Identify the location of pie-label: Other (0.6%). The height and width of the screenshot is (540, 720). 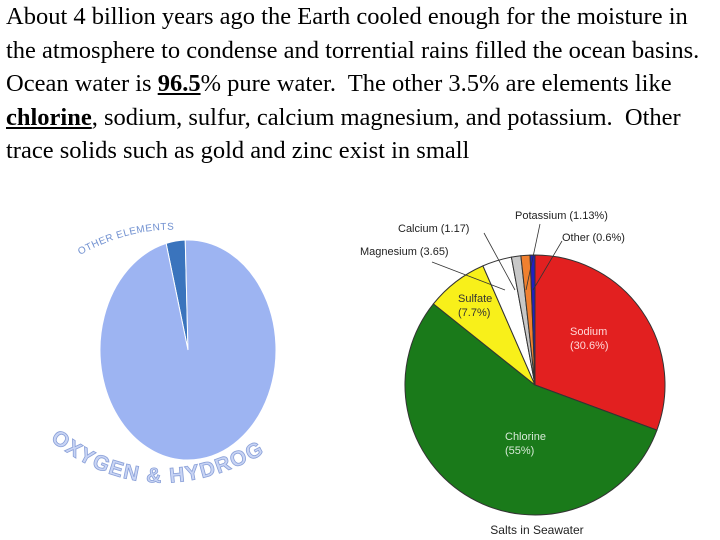
(593, 238).